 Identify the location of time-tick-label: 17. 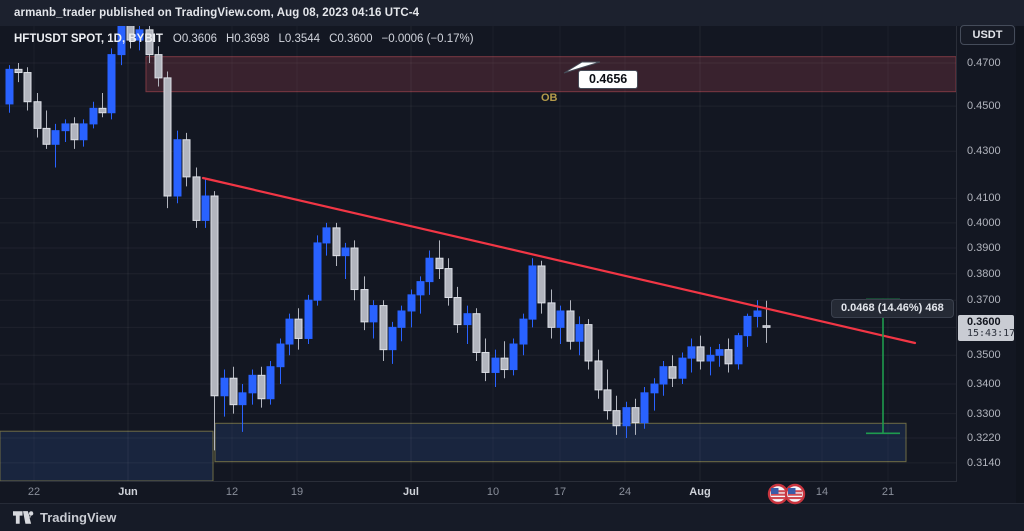
(560, 492).